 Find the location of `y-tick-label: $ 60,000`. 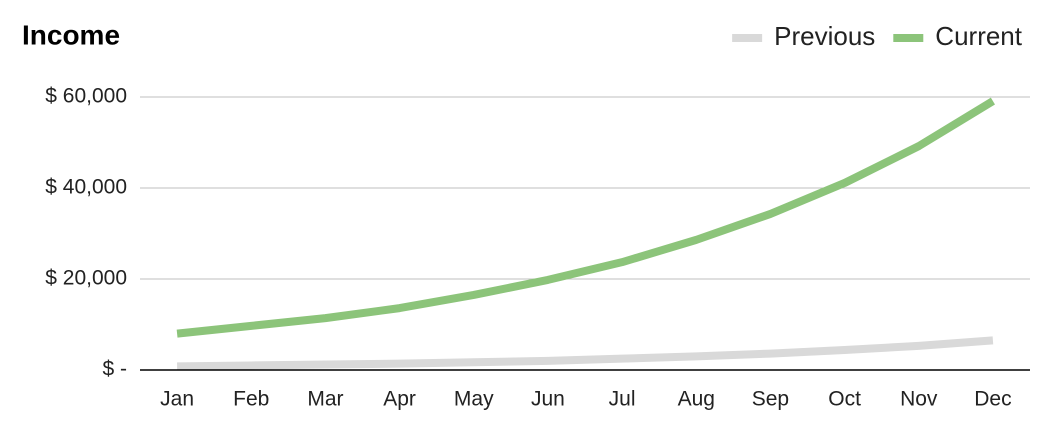

y-tick-label: $ 60,000 is located at coordinates (86, 96).